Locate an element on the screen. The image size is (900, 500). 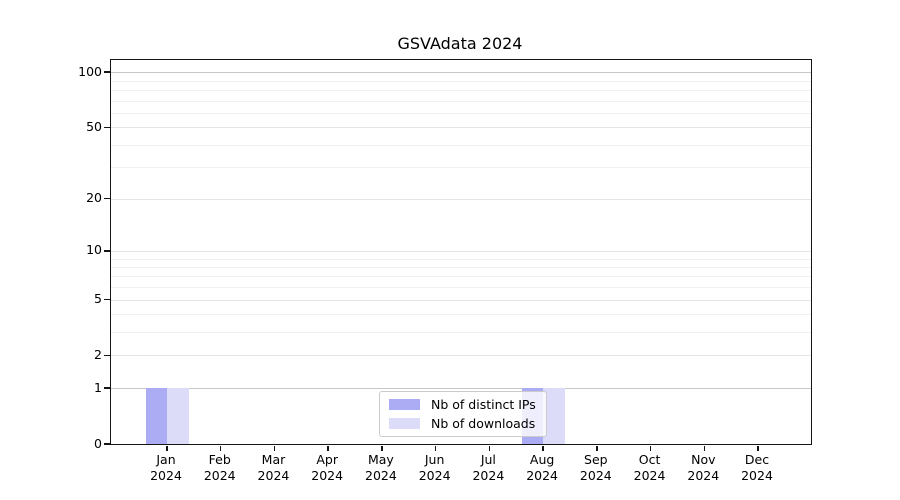
x-tick-label-nov: Nov 2024 is located at coordinates (703, 468).